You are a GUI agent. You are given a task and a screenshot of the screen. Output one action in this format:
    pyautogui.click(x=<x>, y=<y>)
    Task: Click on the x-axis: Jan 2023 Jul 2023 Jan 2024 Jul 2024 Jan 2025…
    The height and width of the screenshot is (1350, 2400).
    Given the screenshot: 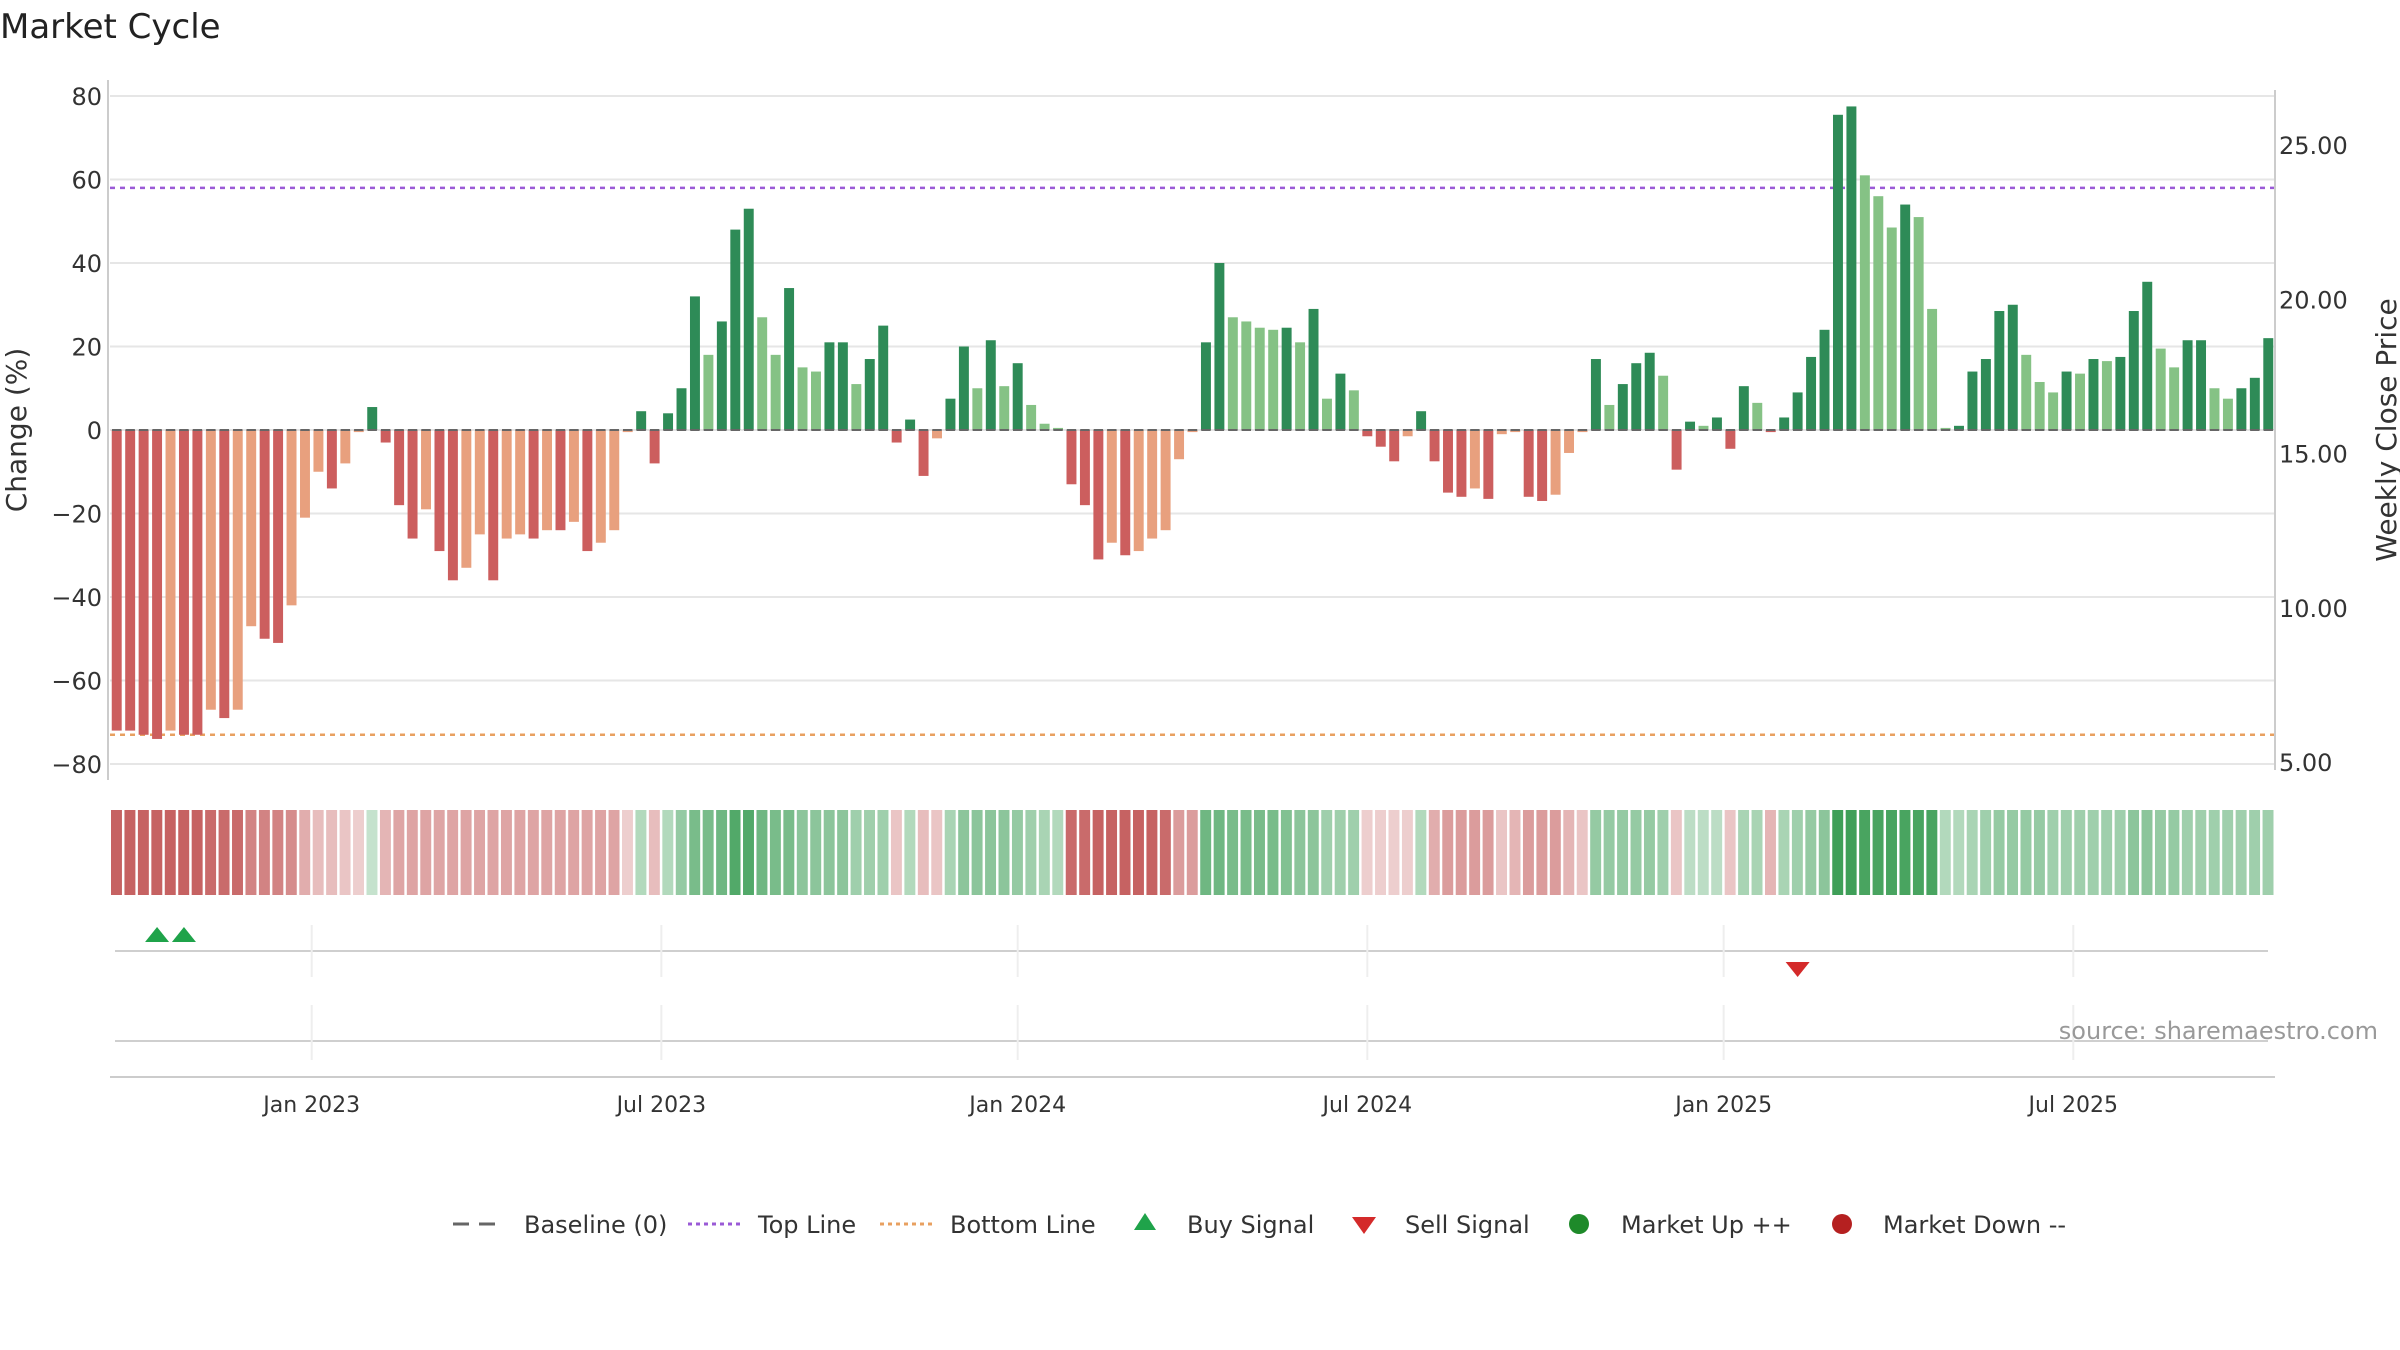 What is the action you would take?
    pyautogui.click(x=1192, y=1021)
    